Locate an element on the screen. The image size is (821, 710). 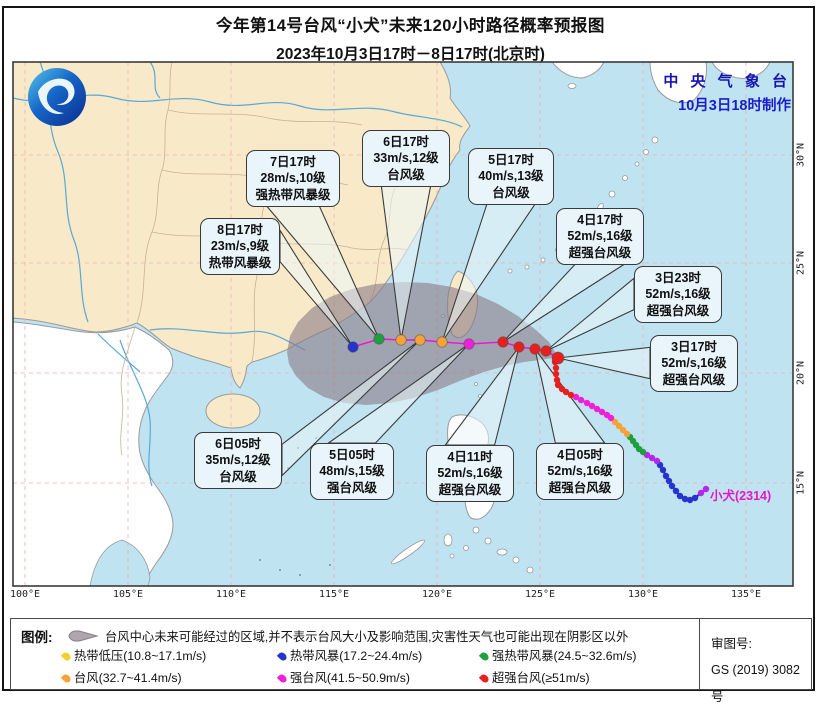
callout-line: 5日05时 is located at coordinates (352, 455).